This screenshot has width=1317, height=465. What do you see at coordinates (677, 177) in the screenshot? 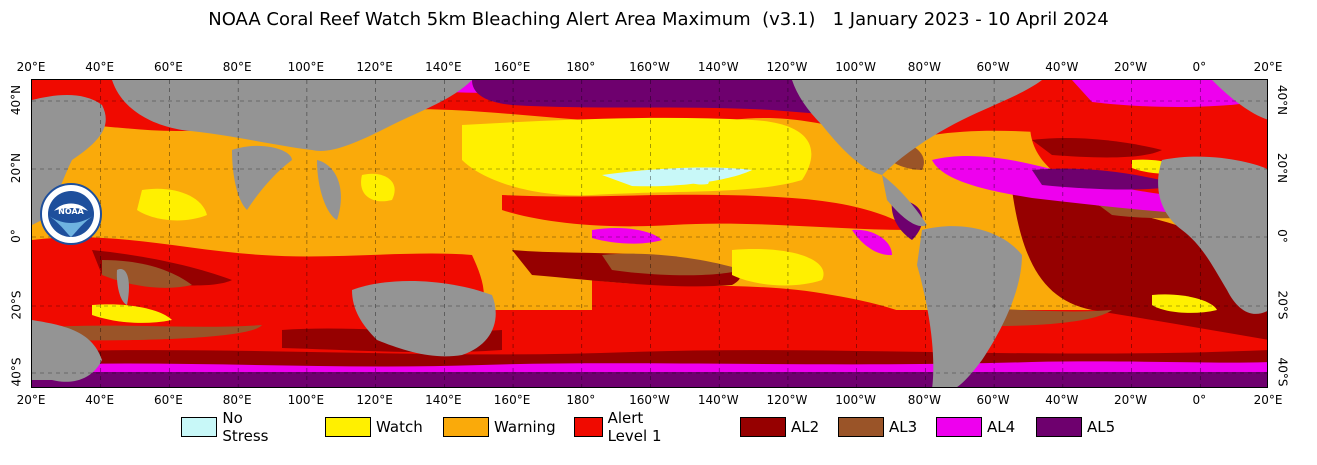
I see `no-stress-regions` at bounding box center [677, 177].